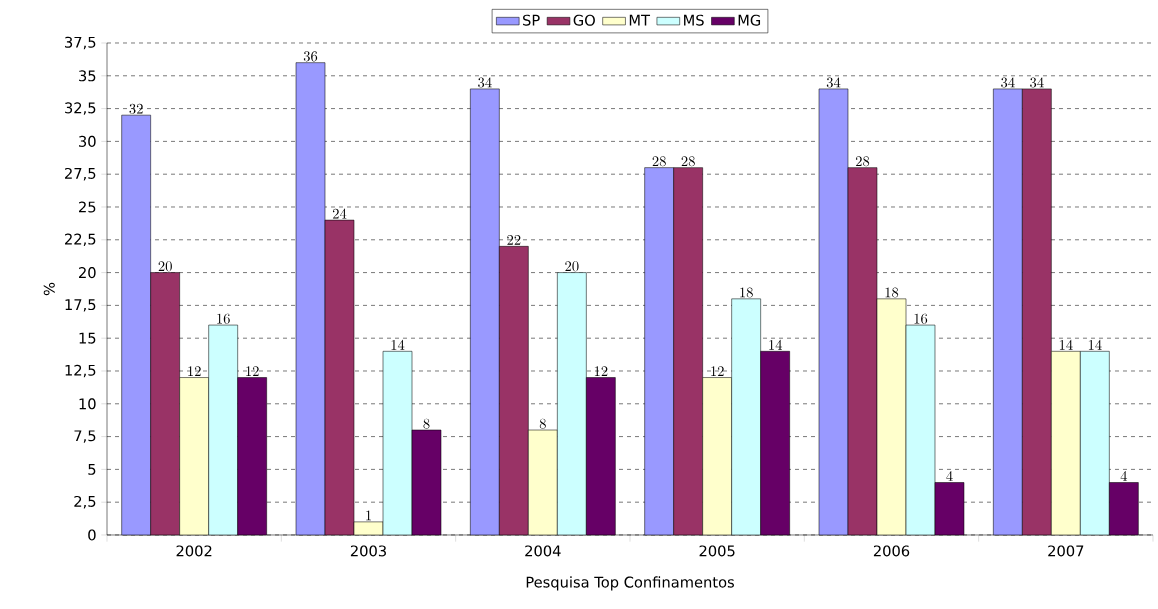 Image resolution: width=1158 pixels, height=609 pixels. I want to click on y-tick-label: 7,5, so click(85, 436).